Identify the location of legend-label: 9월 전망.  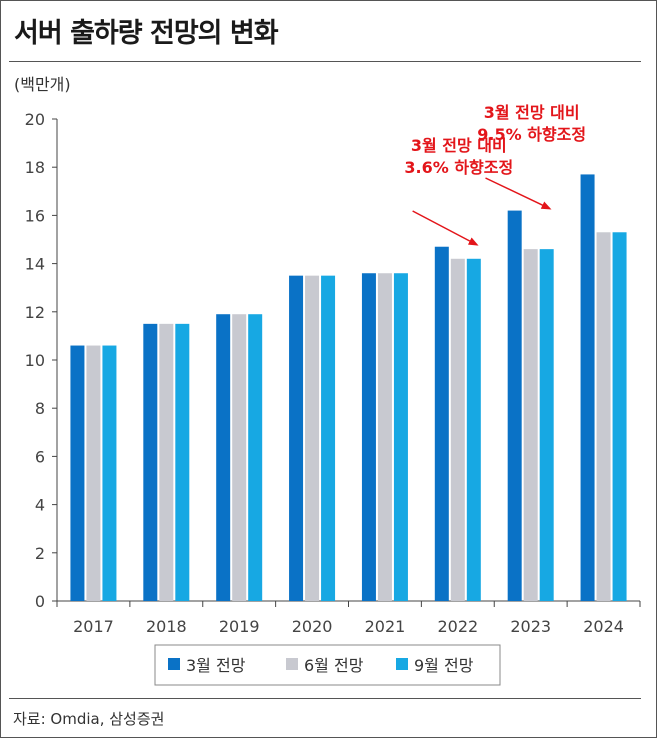
(444, 665).